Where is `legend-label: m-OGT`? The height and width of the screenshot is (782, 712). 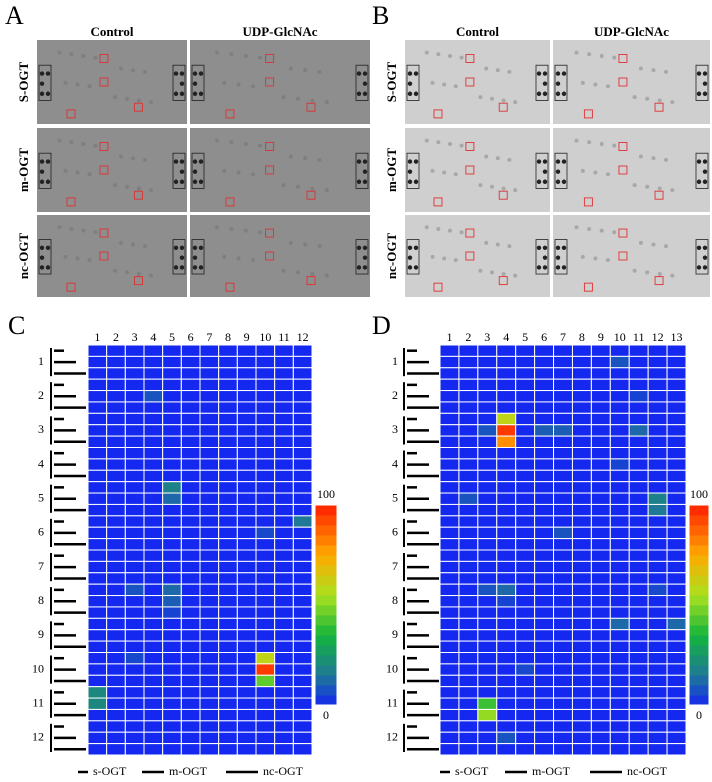
legend-label: m-OGT is located at coordinates (551, 771).